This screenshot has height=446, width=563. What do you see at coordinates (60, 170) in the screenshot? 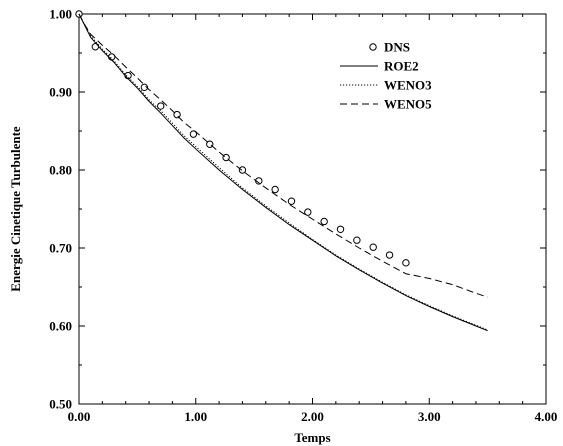
I see `y-tick-label: 0.80` at bounding box center [60, 170].